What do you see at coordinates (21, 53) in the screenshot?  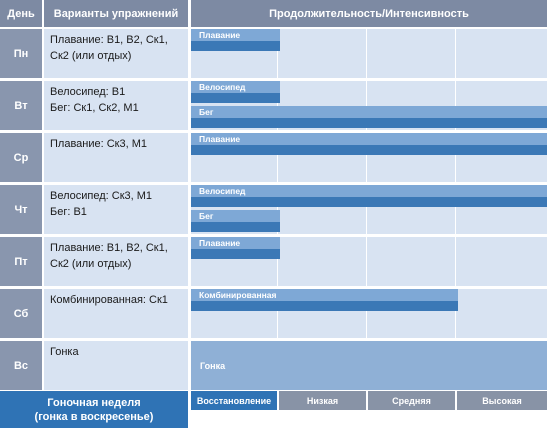 I see `day-cell-mon: Пн` at bounding box center [21, 53].